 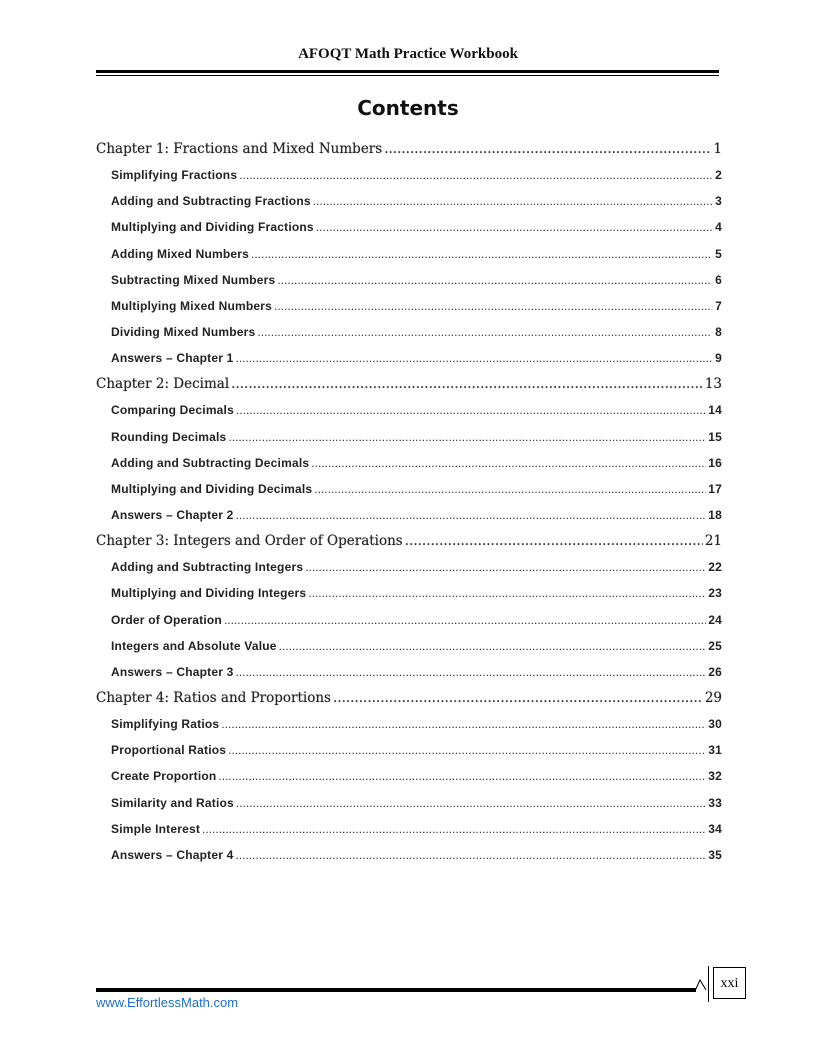 What do you see at coordinates (715, 828) in the screenshot?
I see `toc-page-number: 34` at bounding box center [715, 828].